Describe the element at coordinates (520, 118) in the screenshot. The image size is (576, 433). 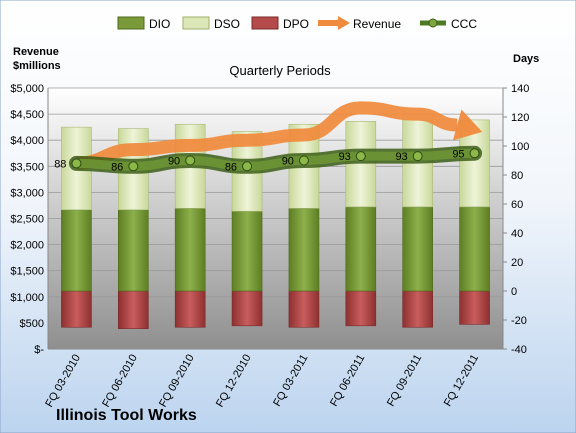
I see `right-tick-label: 120` at that location.